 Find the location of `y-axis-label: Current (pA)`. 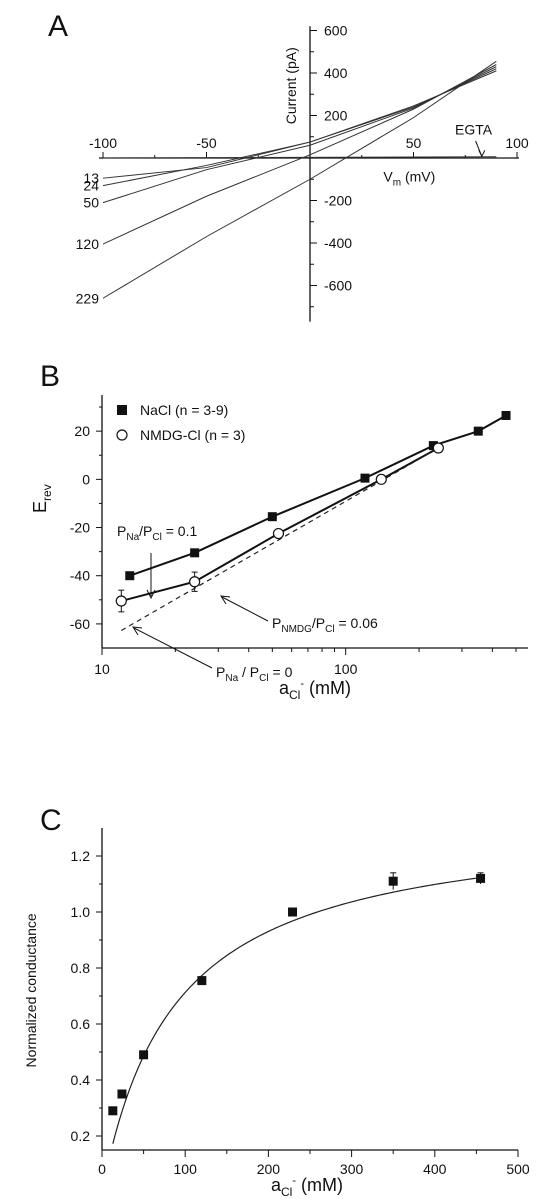

y-axis-label: Current (pA) is located at coordinates (291, 85).